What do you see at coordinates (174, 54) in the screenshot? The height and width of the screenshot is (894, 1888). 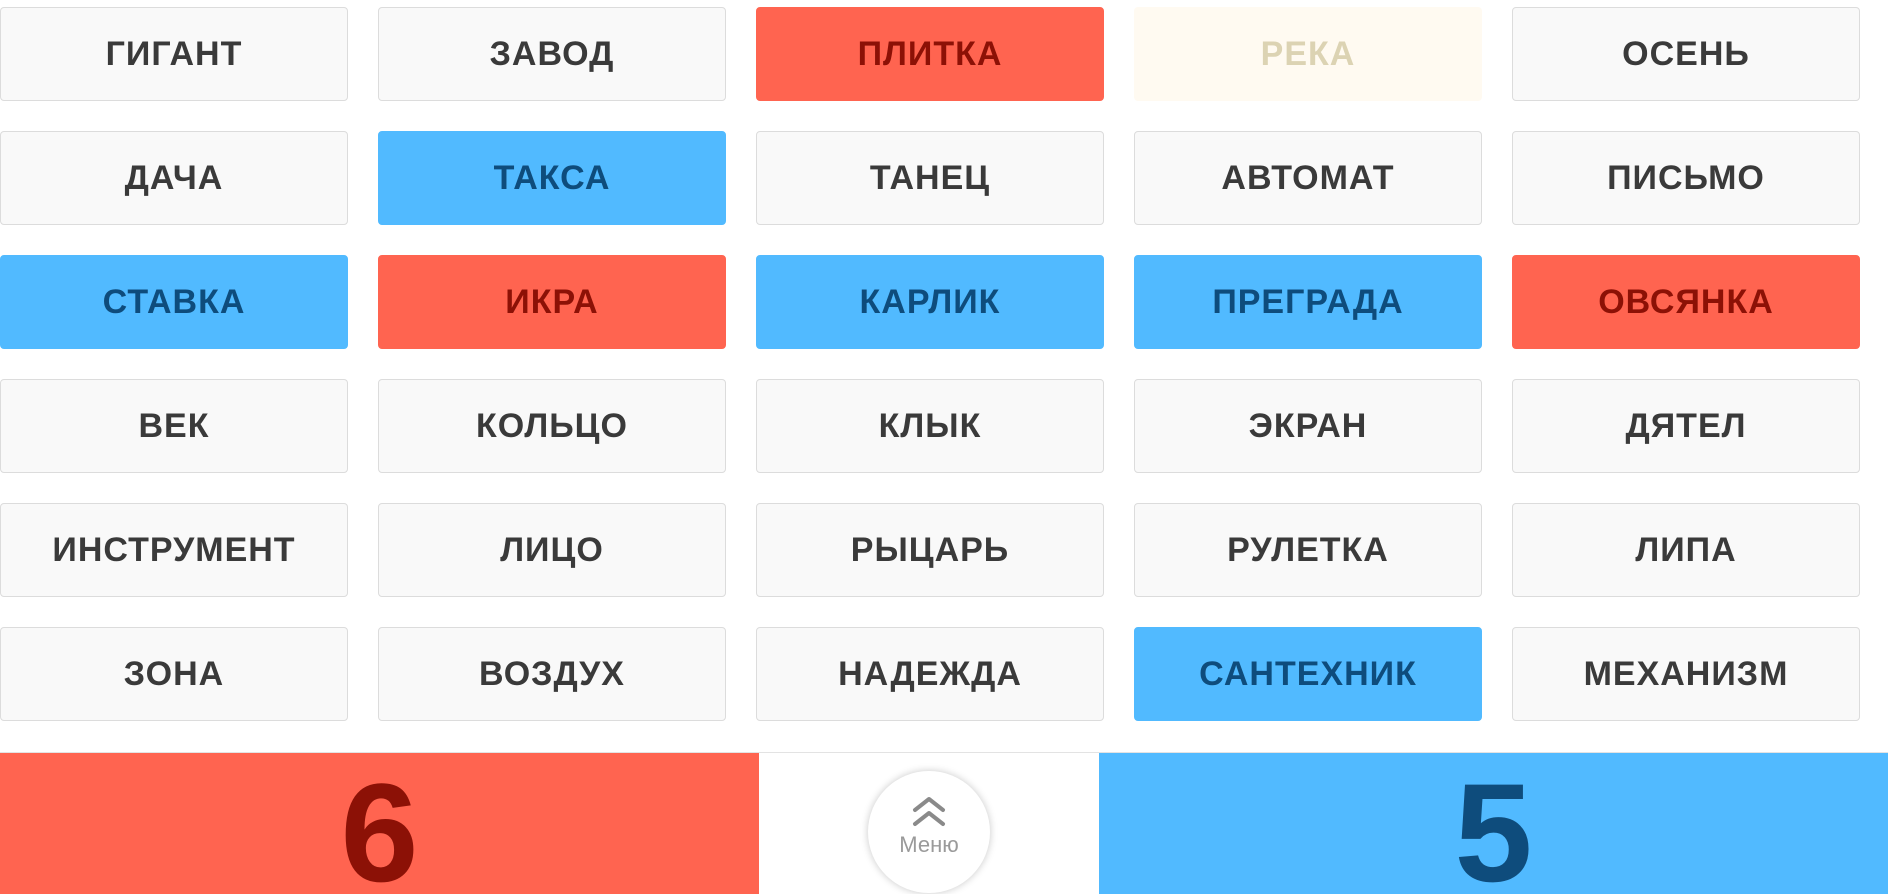 I see `word-card: ГИГАНТ` at bounding box center [174, 54].